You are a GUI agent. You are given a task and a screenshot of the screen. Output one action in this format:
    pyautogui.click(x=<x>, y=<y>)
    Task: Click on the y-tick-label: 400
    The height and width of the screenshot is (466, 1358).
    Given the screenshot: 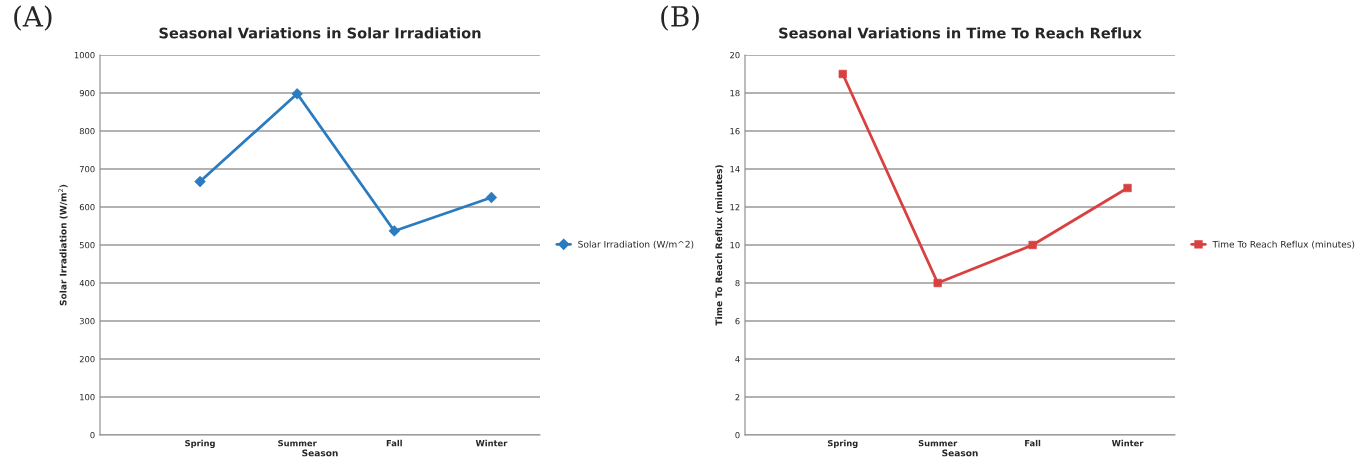 What is the action you would take?
    pyautogui.click(x=87, y=283)
    